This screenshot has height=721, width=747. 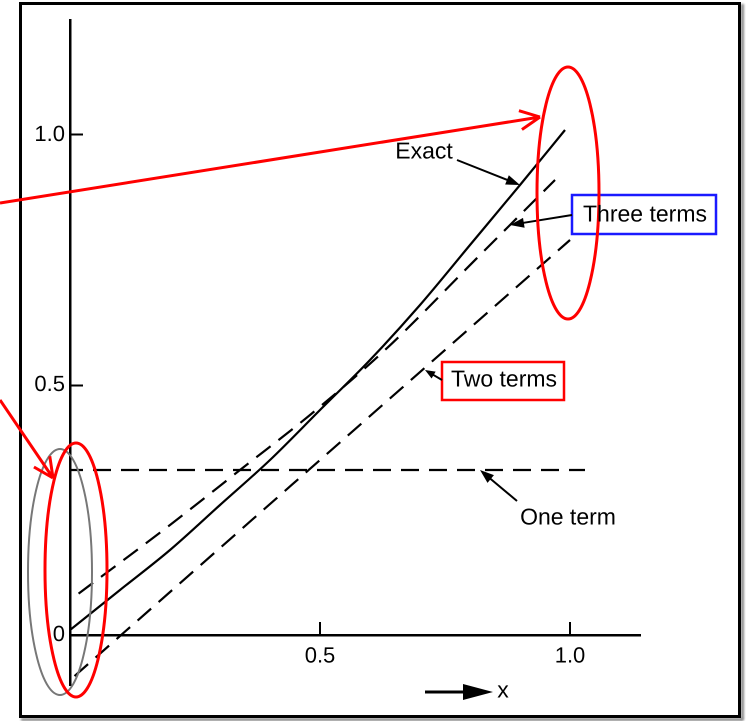 What do you see at coordinates (424, 151) in the screenshot?
I see `annotation: Exact` at bounding box center [424, 151].